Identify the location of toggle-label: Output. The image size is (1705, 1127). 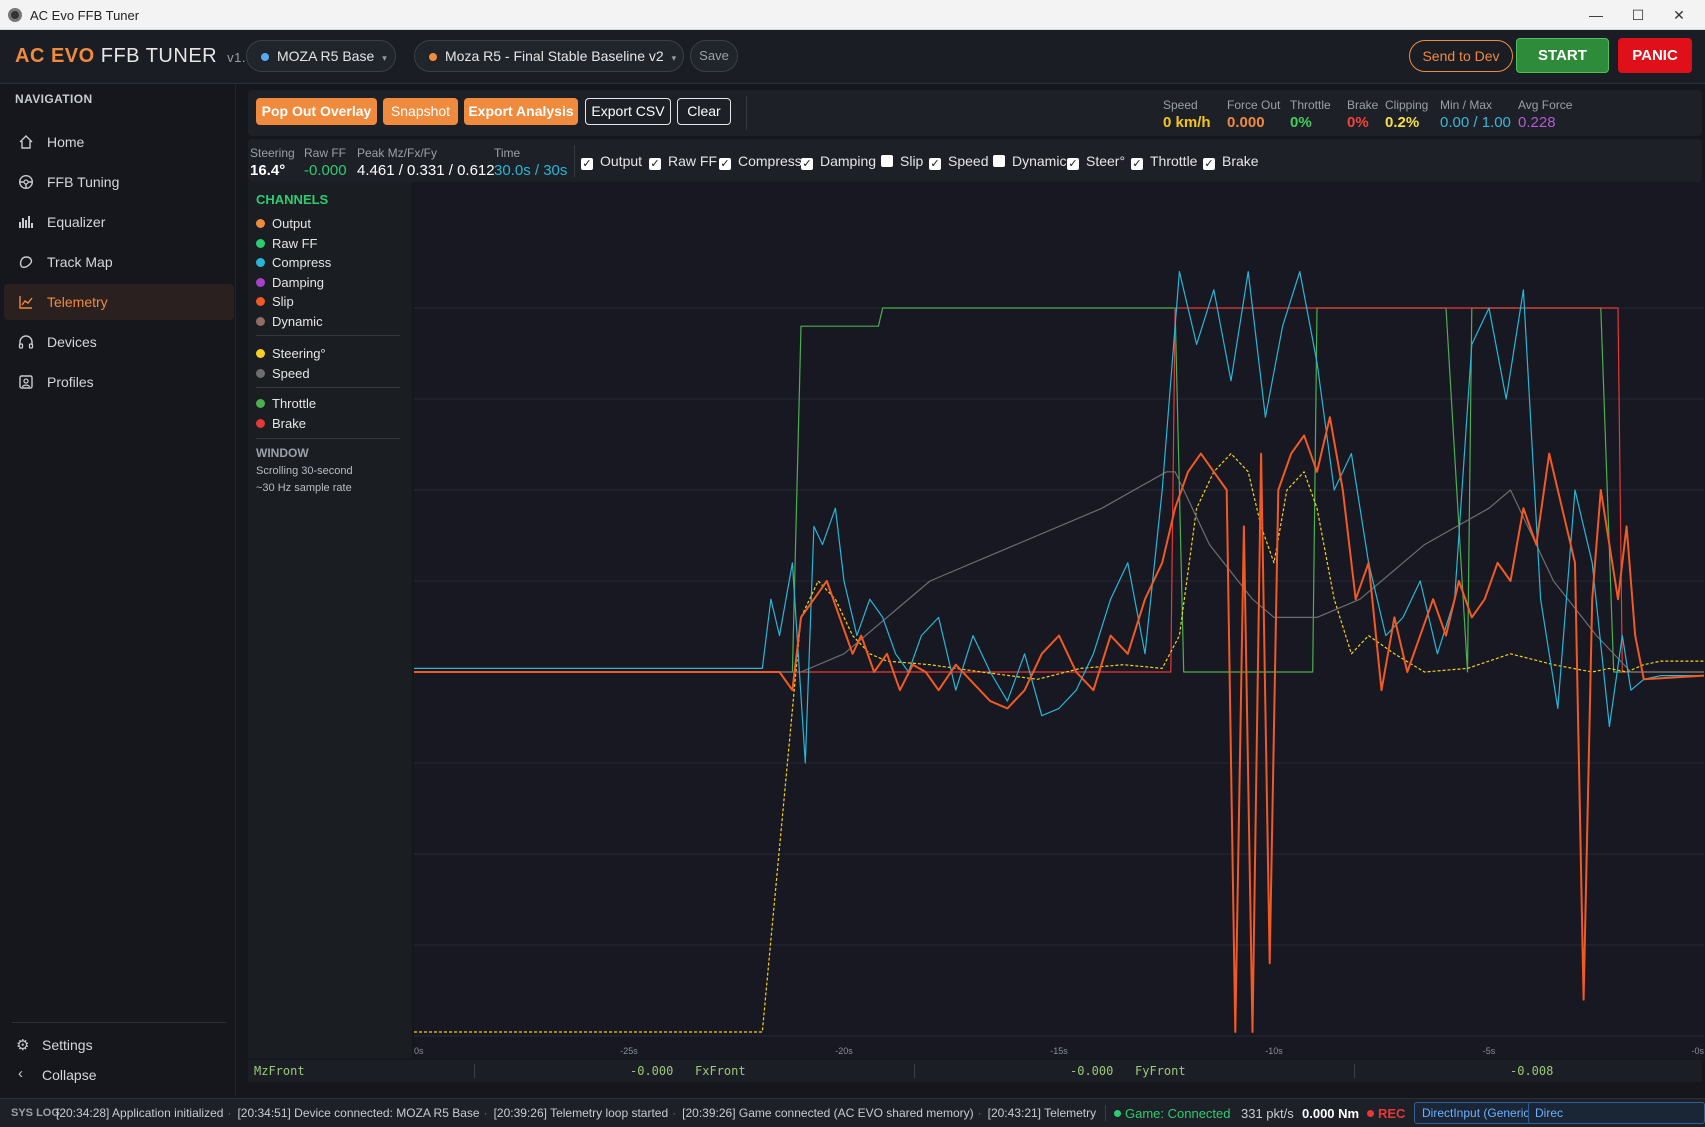
(621, 161).